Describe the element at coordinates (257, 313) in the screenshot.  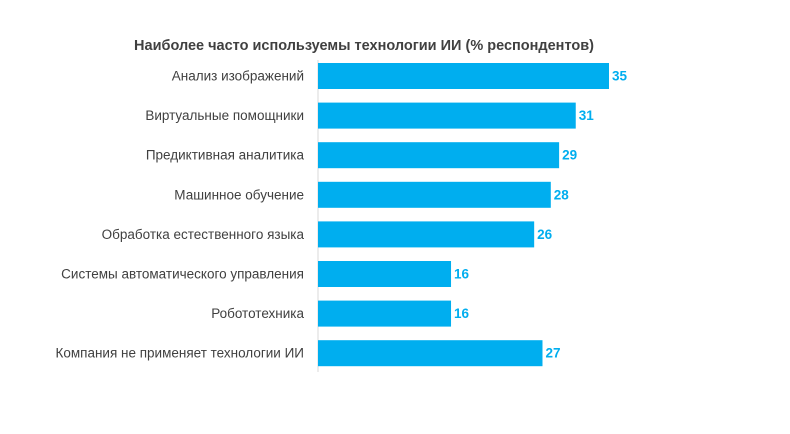
I see `category-label: Робототехника` at that location.